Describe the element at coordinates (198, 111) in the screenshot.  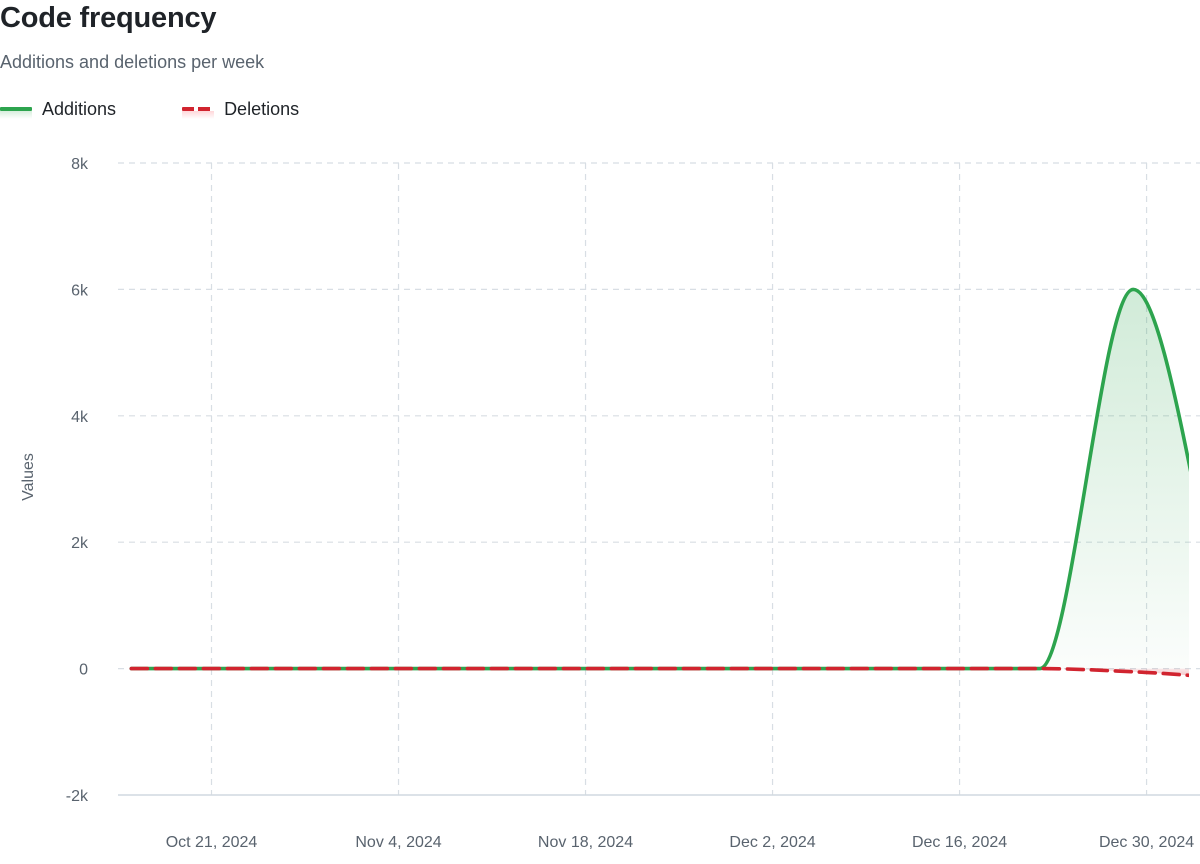
I see `deletions-swatch-icon` at that location.